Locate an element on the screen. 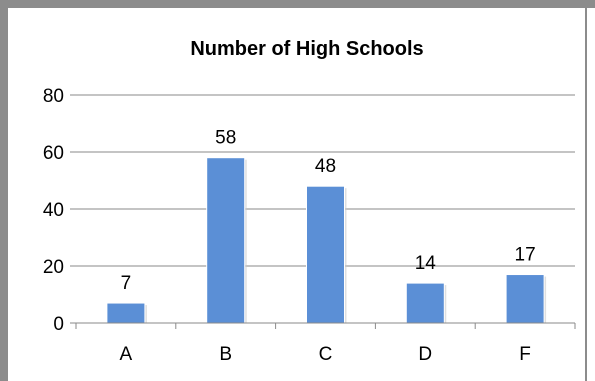 Image resolution: width=595 pixels, height=381 pixels. x-tick-label: C is located at coordinates (326, 354).